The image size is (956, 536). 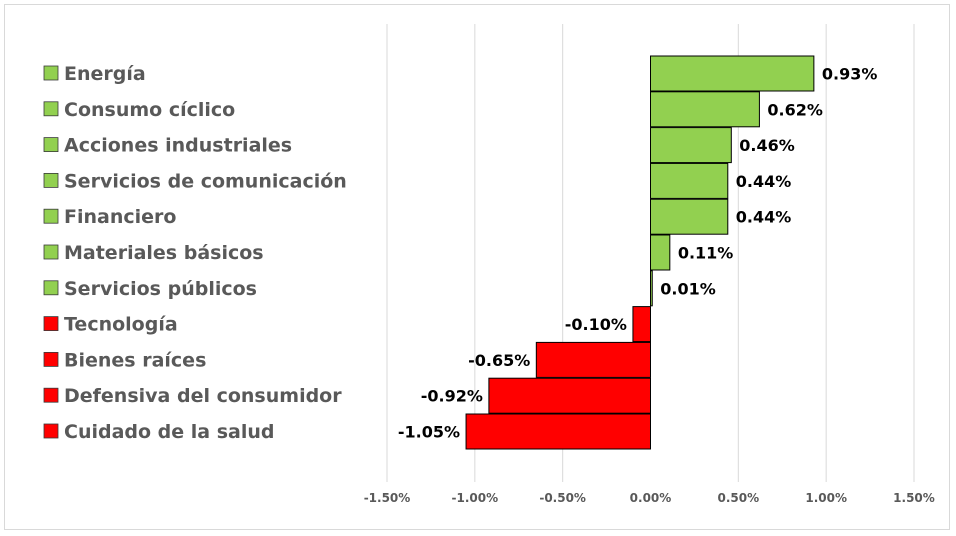 What do you see at coordinates (203, 396) in the screenshot?
I see `legend-entry: Defensiva del consumidor` at bounding box center [203, 396].